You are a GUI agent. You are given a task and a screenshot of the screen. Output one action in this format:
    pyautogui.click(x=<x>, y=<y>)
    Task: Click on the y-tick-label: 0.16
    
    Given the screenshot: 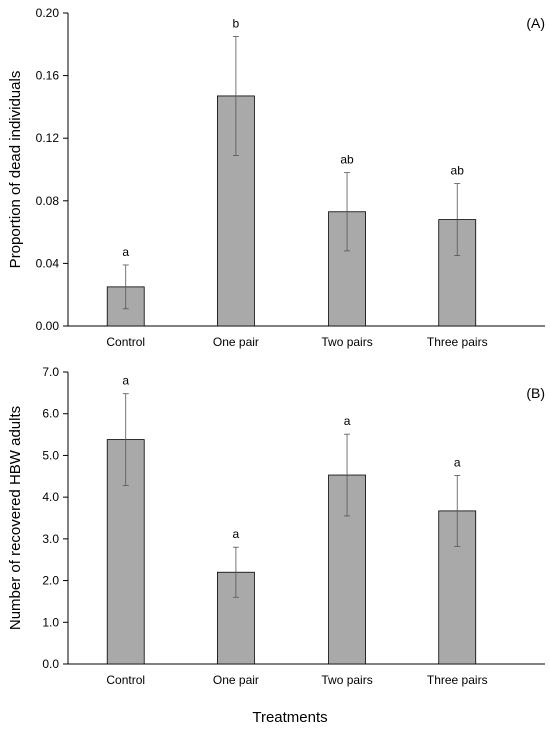 What is the action you would take?
    pyautogui.click(x=48, y=76)
    